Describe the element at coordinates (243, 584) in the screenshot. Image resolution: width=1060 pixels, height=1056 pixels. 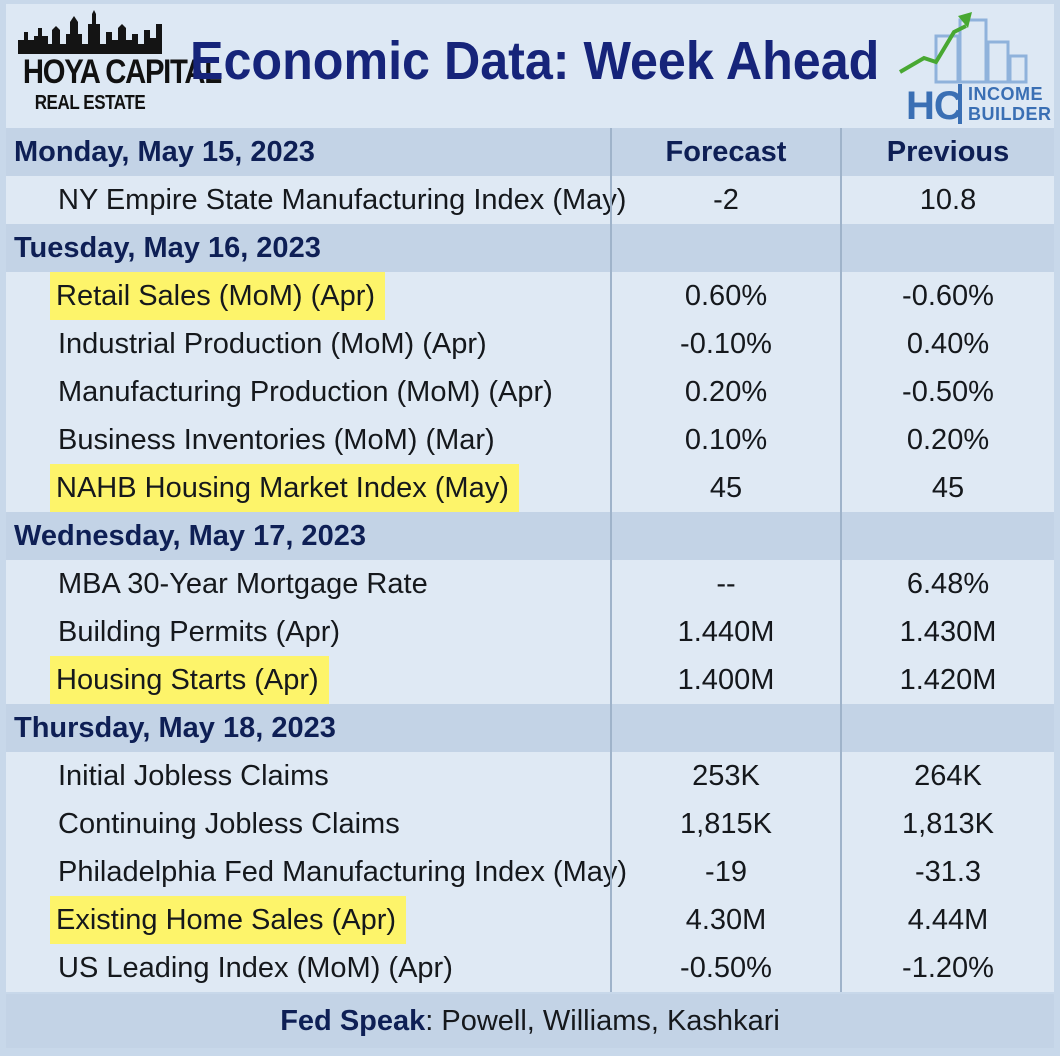
I see `indicator-name: MBA 30-Year Mortgage Rate` at that location.